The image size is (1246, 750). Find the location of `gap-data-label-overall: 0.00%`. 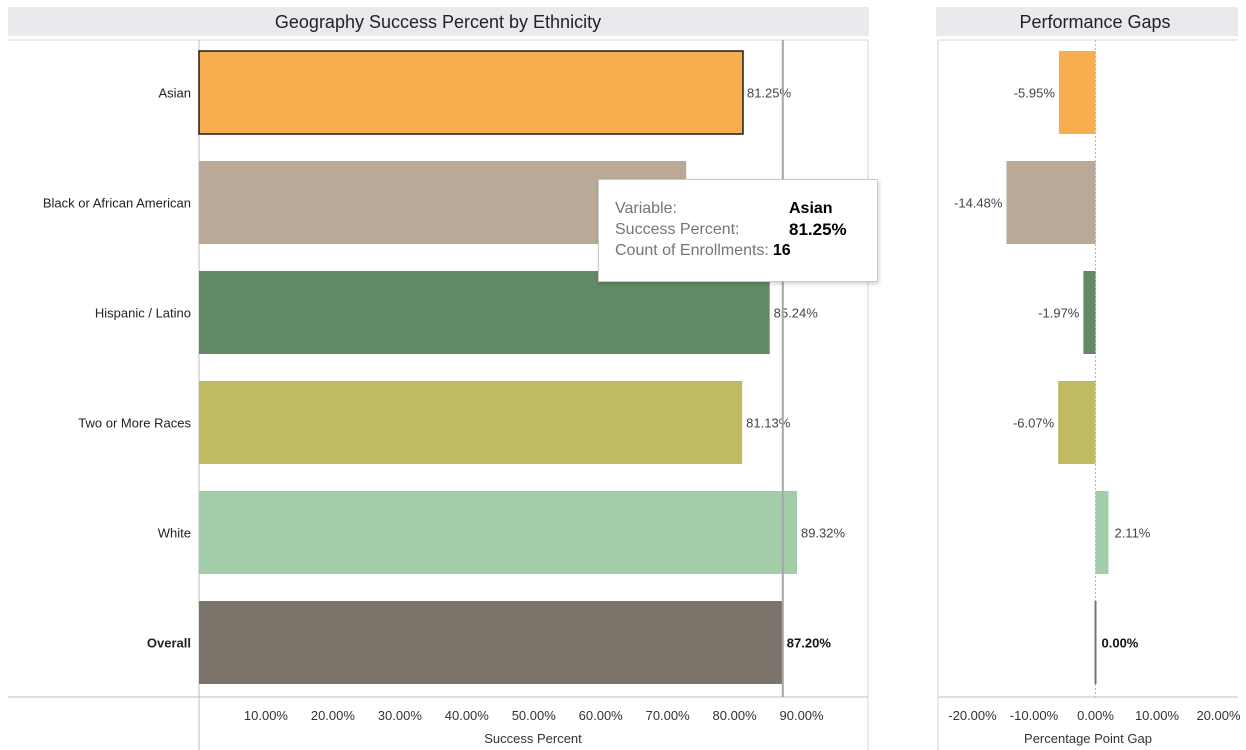

gap-data-label-overall: 0.00% is located at coordinates (1120, 643).